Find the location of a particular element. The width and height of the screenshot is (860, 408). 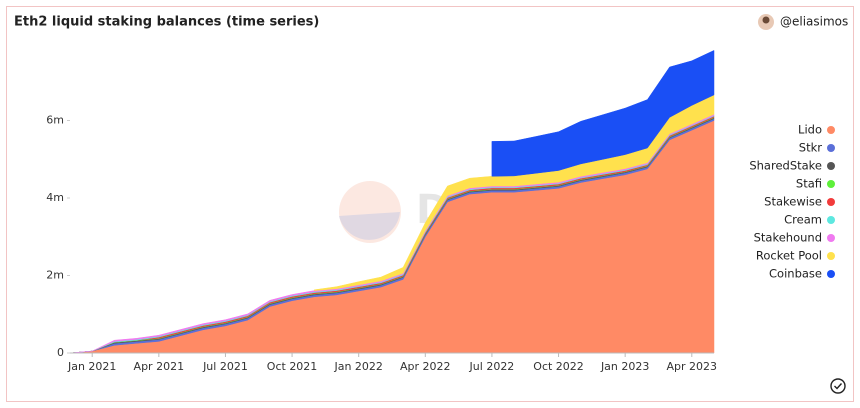

check-mark is located at coordinates (838, 386).